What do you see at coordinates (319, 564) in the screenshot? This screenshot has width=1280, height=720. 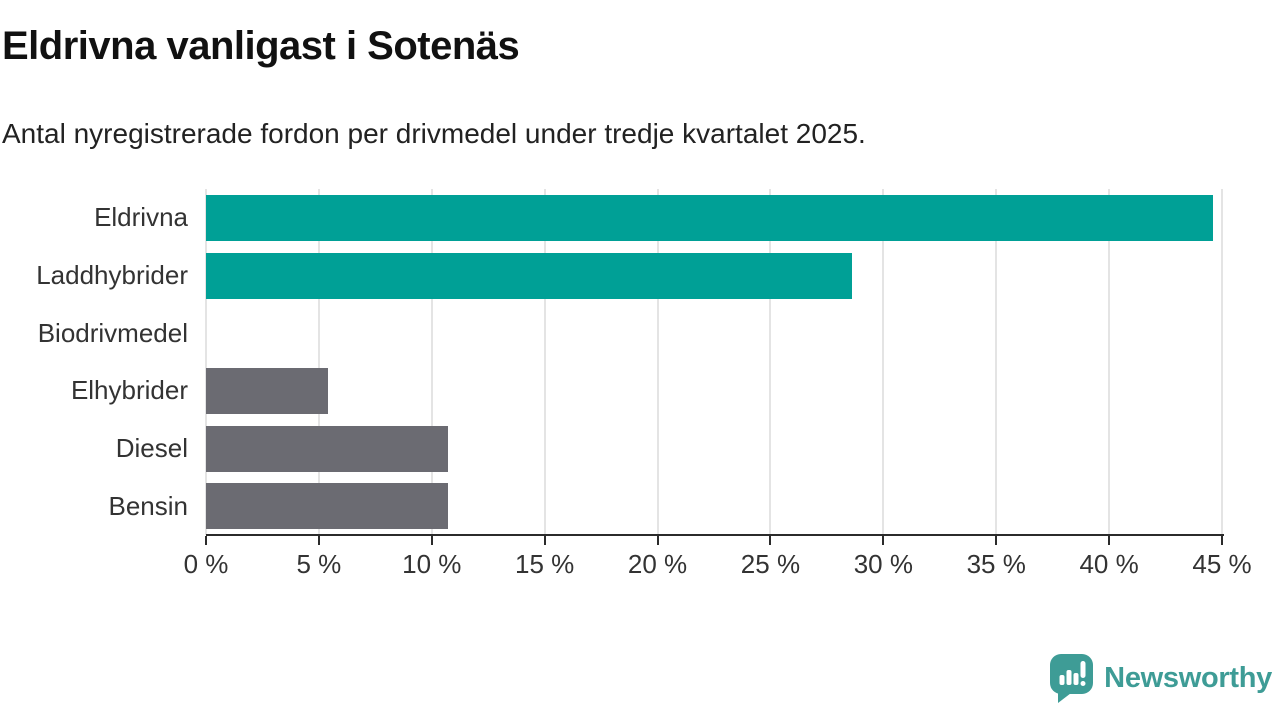 I see `x-tick-label-5: 5 %` at bounding box center [319, 564].